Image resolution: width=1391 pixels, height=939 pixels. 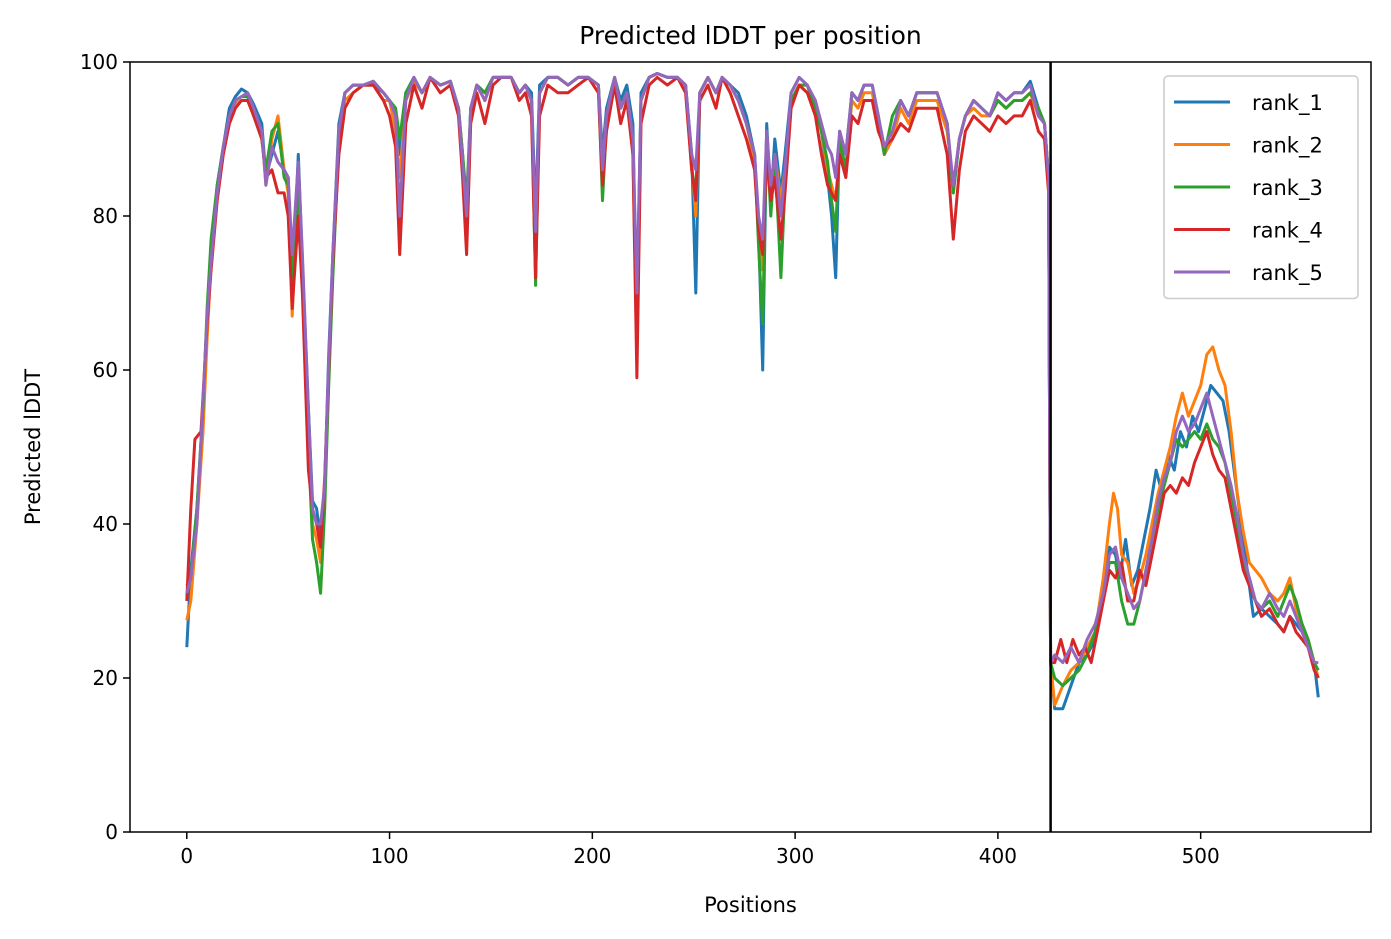 I want to click on legend-entry: rank_1, so click(x=1287, y=103).